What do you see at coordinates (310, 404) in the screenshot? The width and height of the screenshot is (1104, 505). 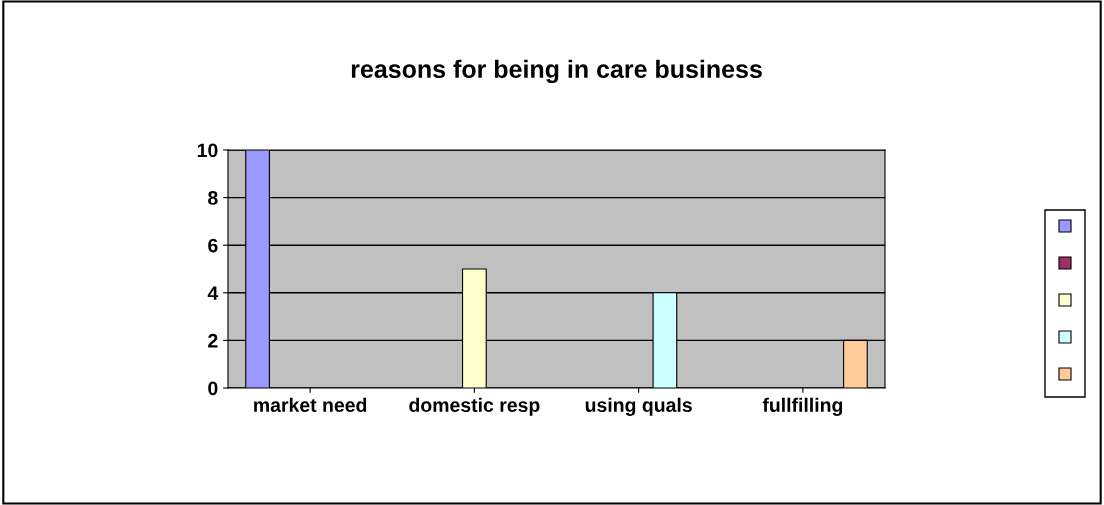 I see `x-tick-label: market need` at bounding box center [310, 404].